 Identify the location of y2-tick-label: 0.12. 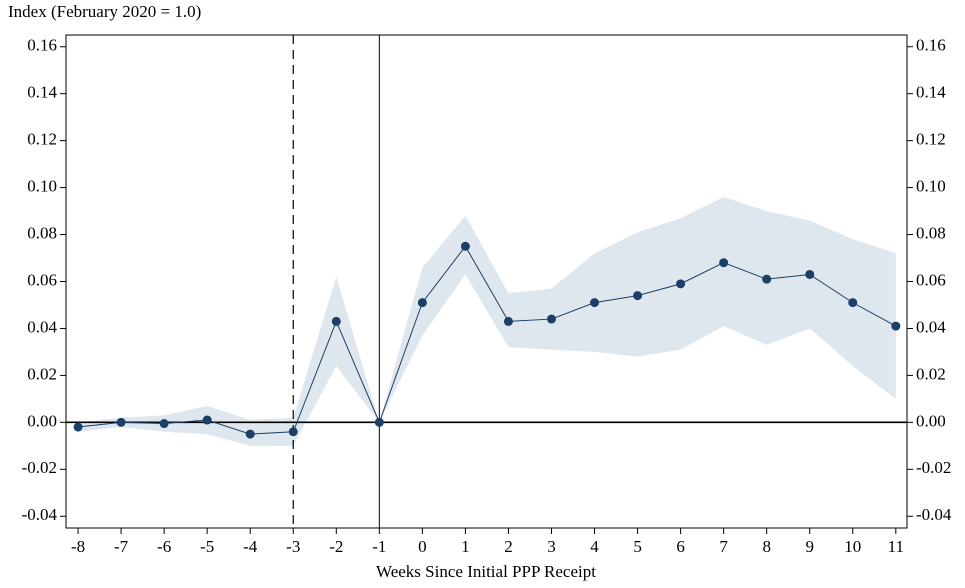
(931, 139).